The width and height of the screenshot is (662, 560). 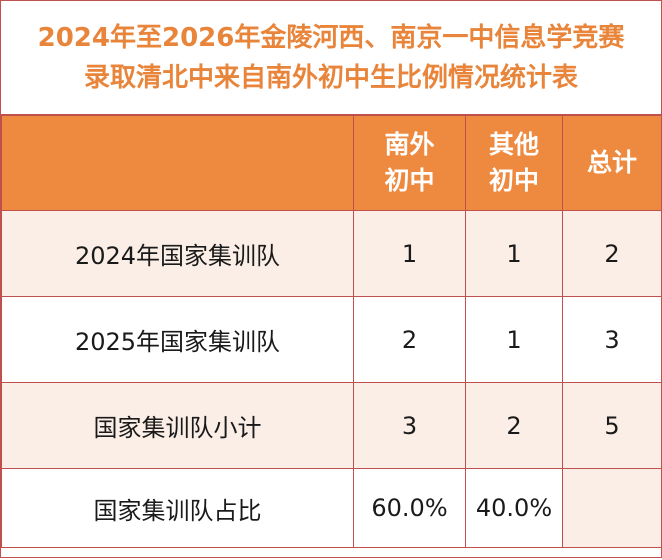 I want to click on title-line-2: 录取清北中来自南外初中生比例情况统计表, so click(x=330, y=77).